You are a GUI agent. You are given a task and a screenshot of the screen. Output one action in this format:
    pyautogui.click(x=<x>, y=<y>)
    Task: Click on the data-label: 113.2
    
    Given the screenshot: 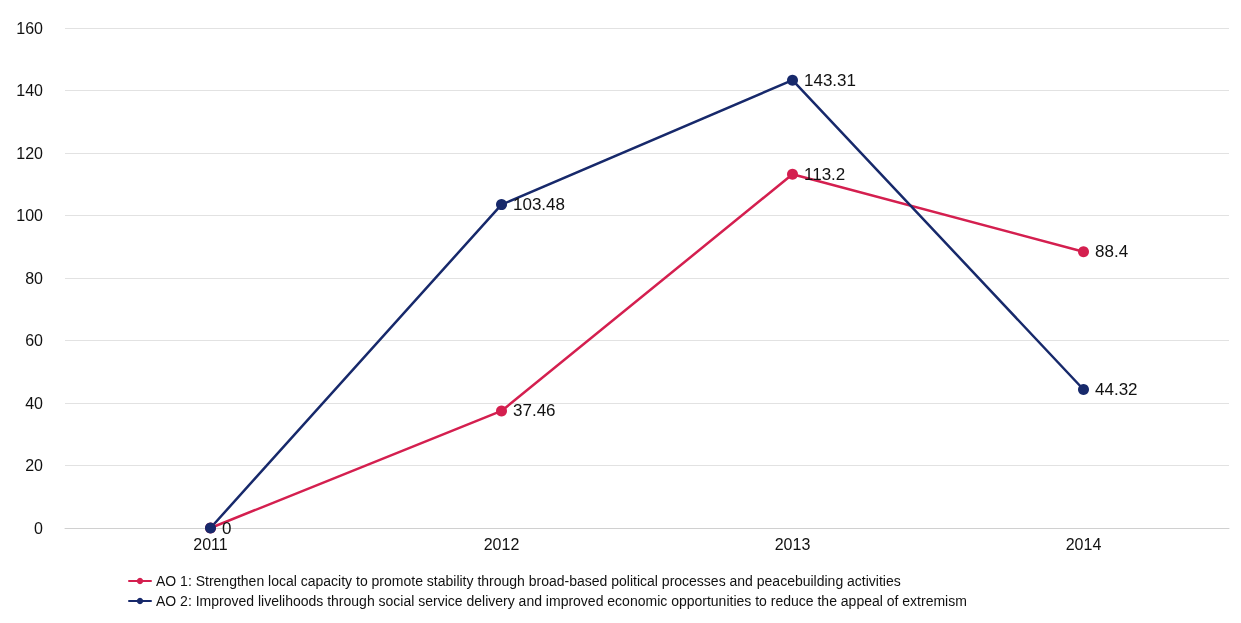 What is the action you would take?
    pyautogui.click(x=825, y=174)
    